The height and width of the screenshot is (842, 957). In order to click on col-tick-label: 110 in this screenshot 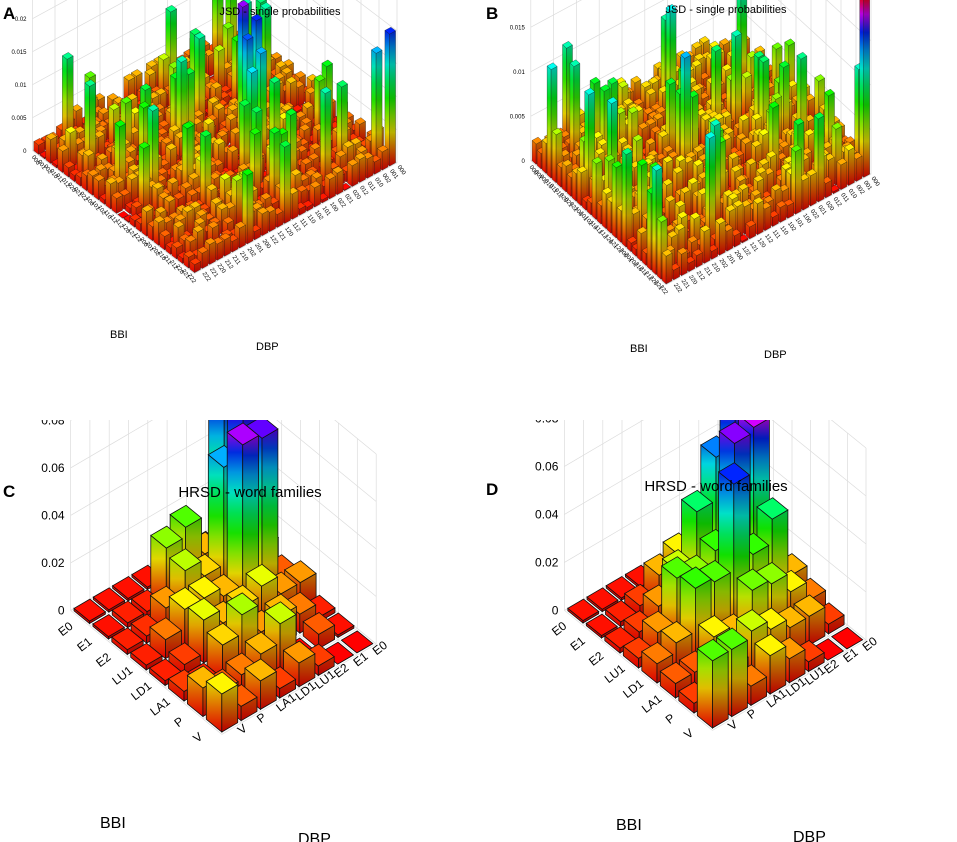, I will do `click(593, 226)`.